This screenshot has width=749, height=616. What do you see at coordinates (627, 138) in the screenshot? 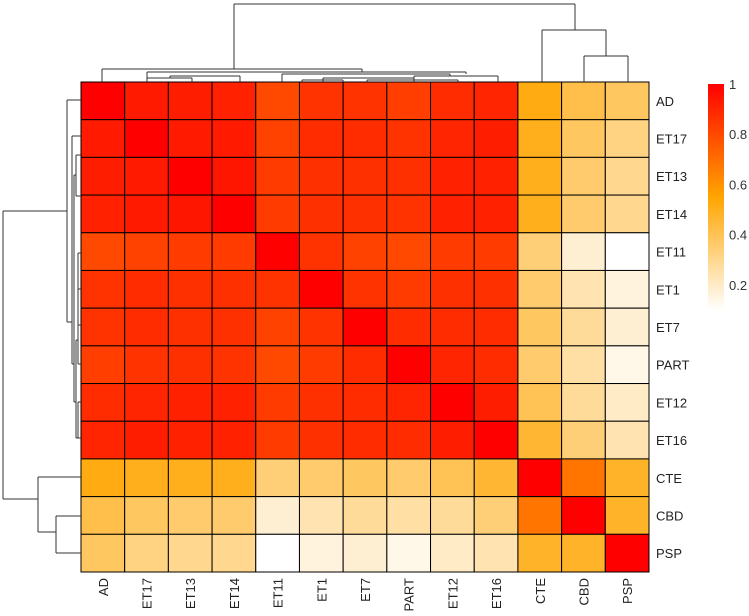
I see `heatmap-cell-et17-psp` at bounding box center [627, 138].